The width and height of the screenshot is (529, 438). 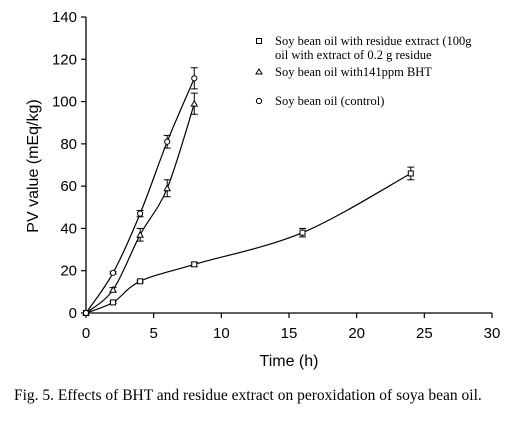 What do you see at coordinates (68, 271) in the screenshot?
I see `y-tick-label: 20` at bounding box center [68, 271].